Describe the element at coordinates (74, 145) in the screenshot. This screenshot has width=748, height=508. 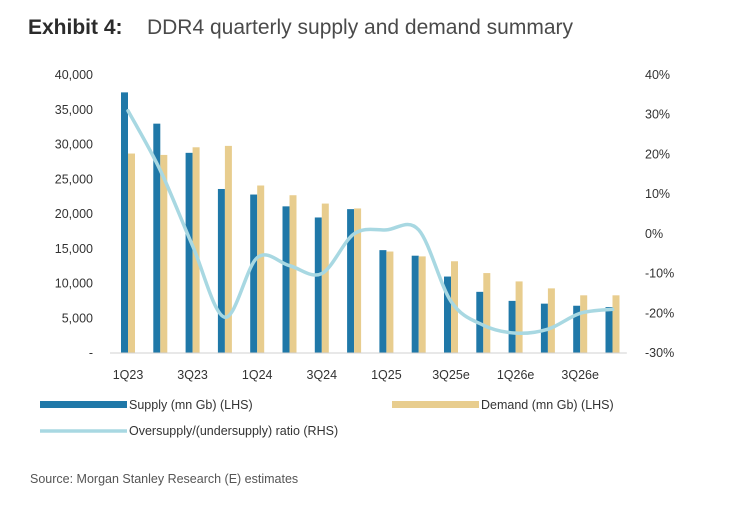
I see `left-tick-label: 30,000` at that location.